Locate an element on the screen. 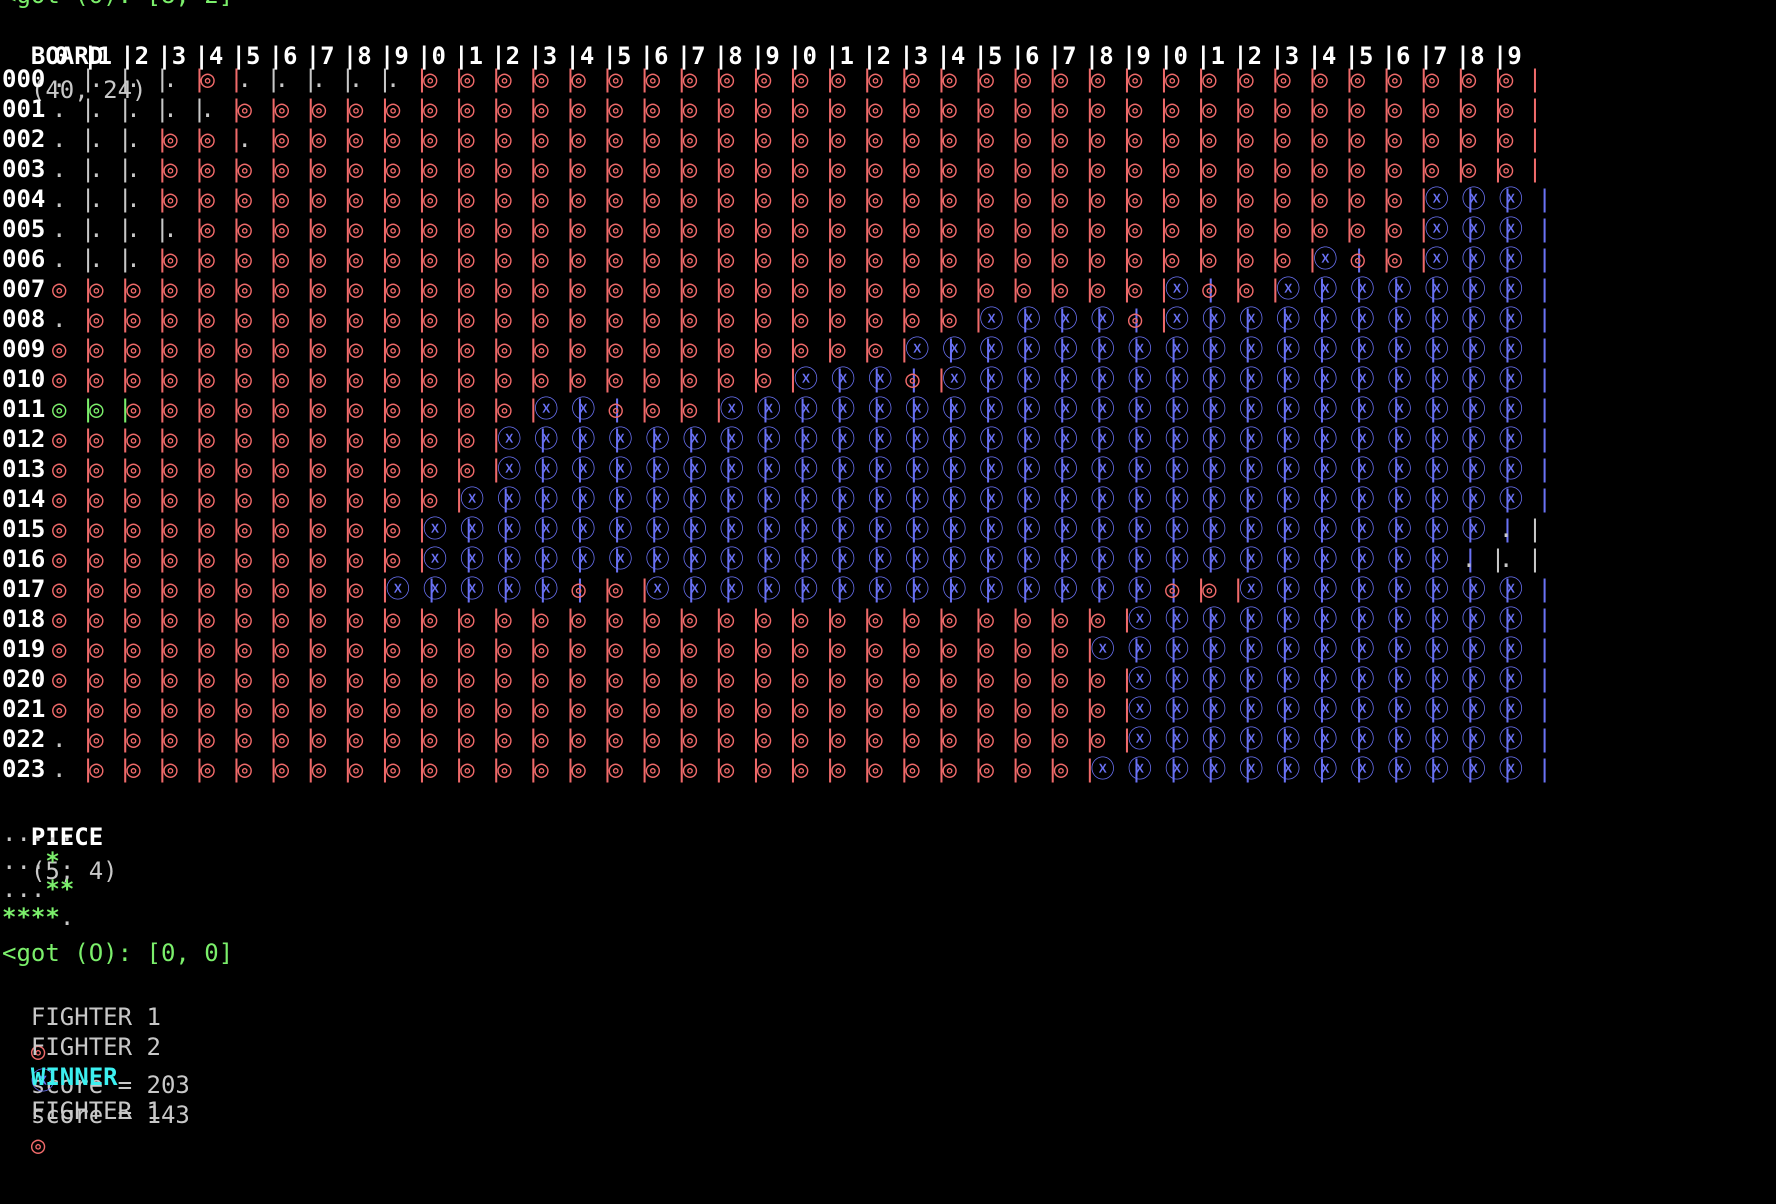 The height and width of the screenshot is (1204, 1776). board-row-label: 005 is located at coordinates (24, 229).